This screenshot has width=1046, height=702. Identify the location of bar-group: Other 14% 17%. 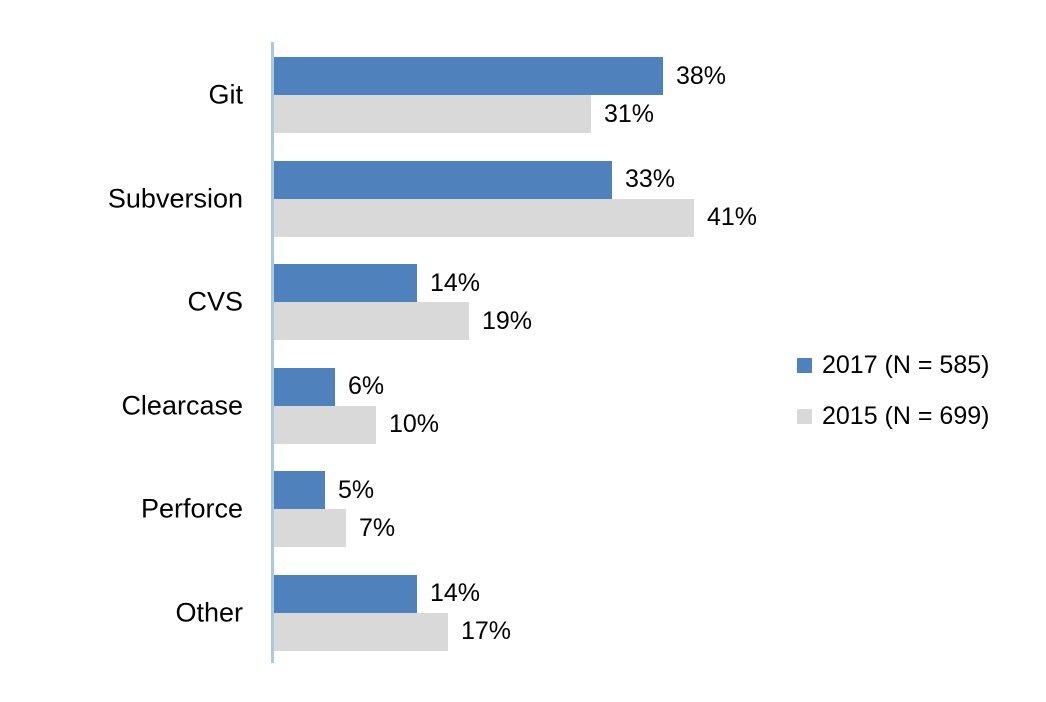
(610, 612).